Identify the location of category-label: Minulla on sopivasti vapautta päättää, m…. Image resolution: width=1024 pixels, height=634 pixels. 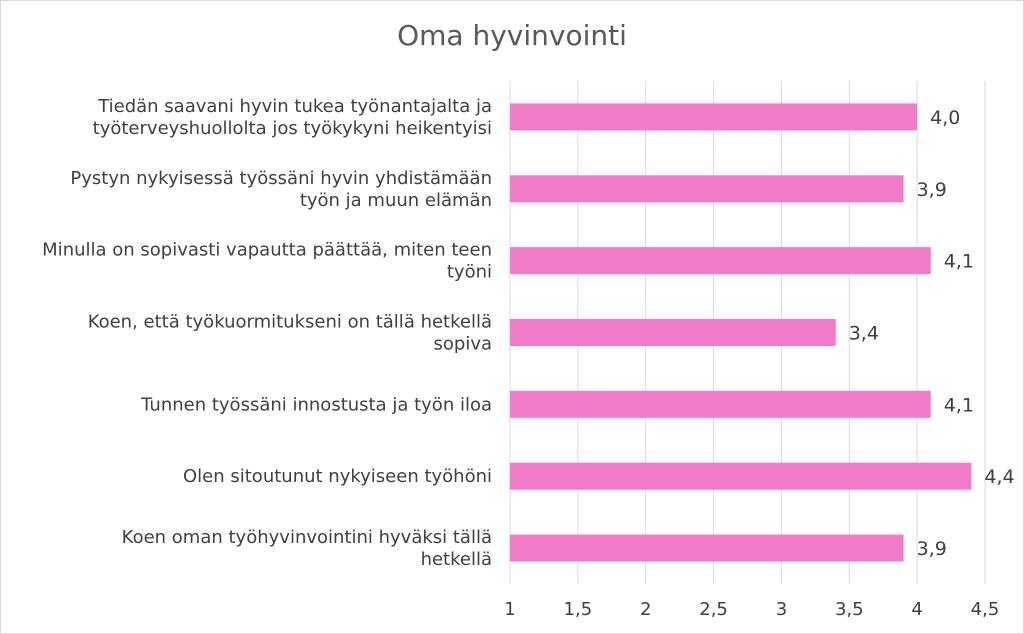
(267, 250).